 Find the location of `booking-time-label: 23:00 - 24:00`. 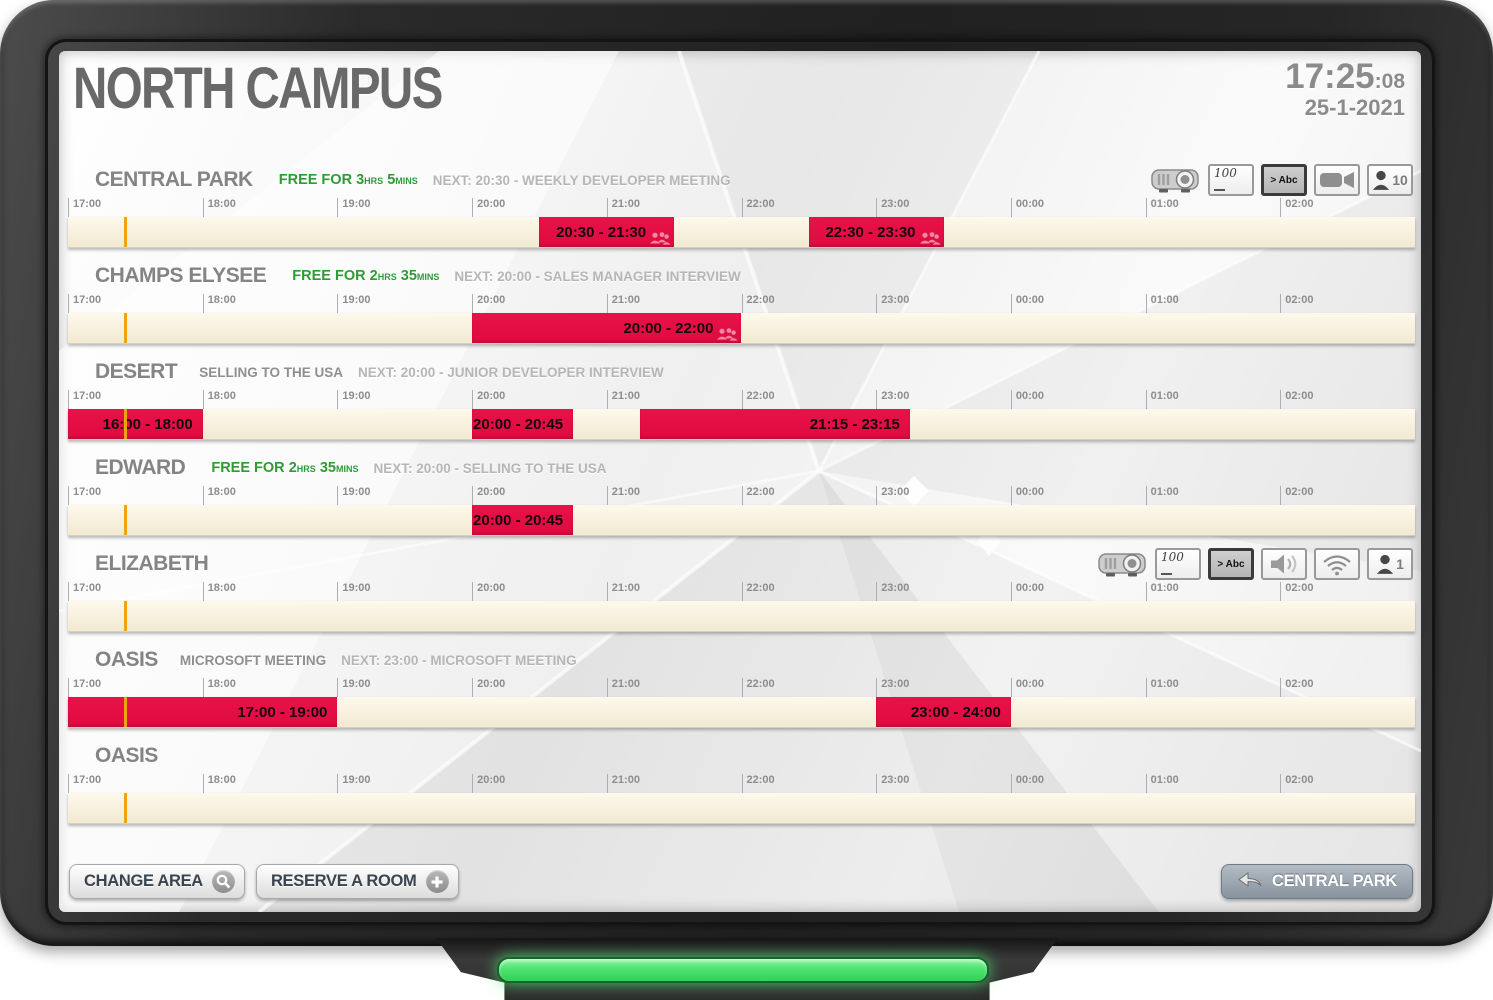

booking-time-label: 23:00 - 24:00 is located at coordinates (955, 712).